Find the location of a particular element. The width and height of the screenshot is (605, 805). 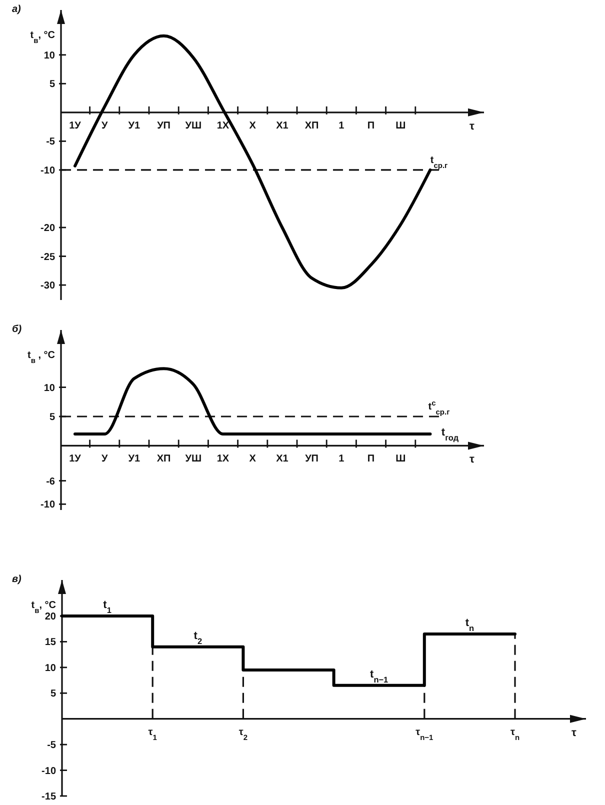

y-tick-label: -25 is located at coordinates (48, 257).